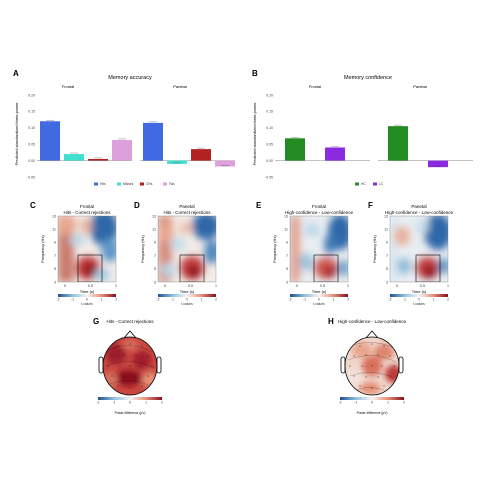  What do you see at coordinates (149, 184) in the screenshot?
I see `legend-label: CRs` at bounding box center [149, 184].